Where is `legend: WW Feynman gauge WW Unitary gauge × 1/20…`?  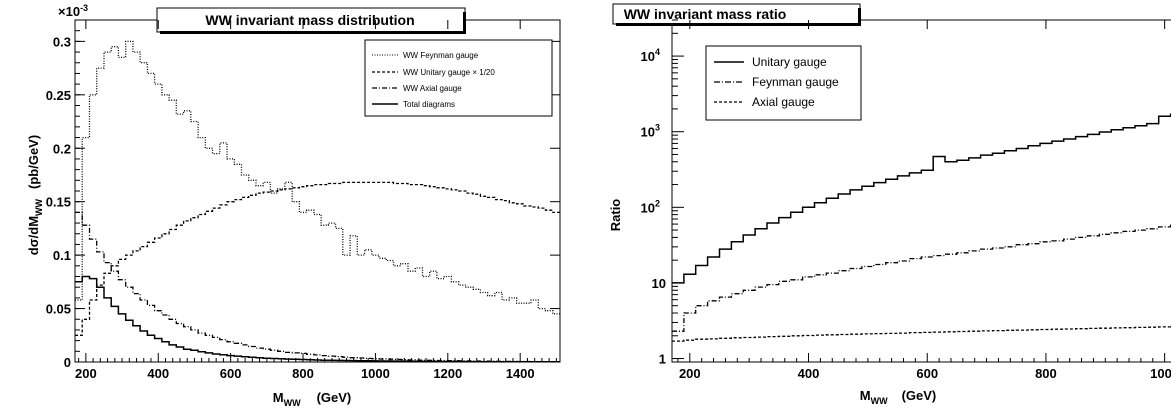
legend: WW Feynman gauge WW Unitary gauge × 1/20… is located at coordinates (458, 78).